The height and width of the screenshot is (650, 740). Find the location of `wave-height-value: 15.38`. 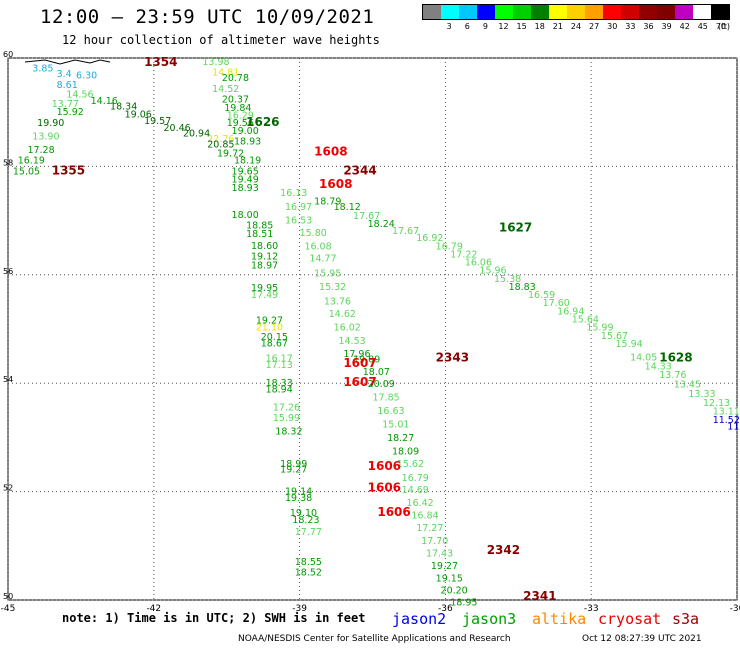

wave-height-value: 15.38 is located at coordinates (507, 279).